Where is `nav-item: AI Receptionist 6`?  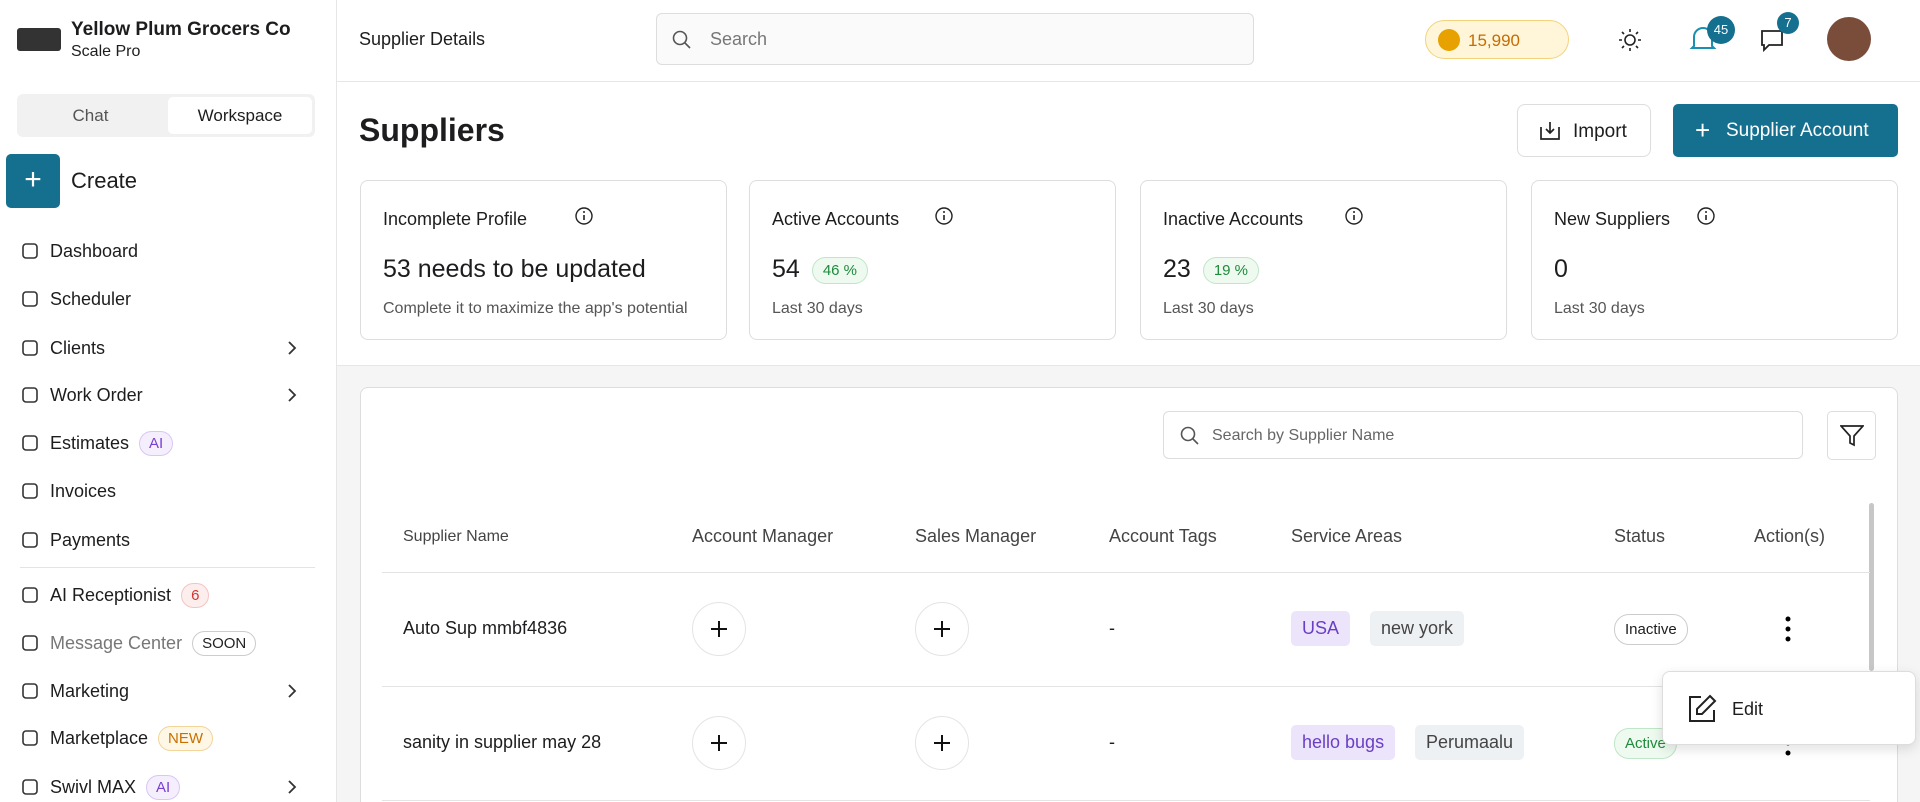 nav-item: AI Receptionist 6 is located at coordinates (170, 595).